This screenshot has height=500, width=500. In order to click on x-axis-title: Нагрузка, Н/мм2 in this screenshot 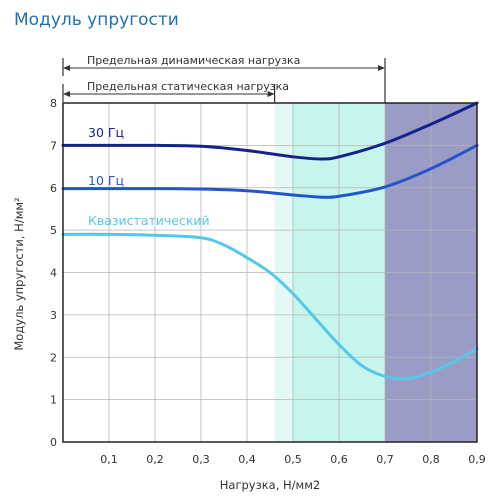, I will do `click(270, 485)`.